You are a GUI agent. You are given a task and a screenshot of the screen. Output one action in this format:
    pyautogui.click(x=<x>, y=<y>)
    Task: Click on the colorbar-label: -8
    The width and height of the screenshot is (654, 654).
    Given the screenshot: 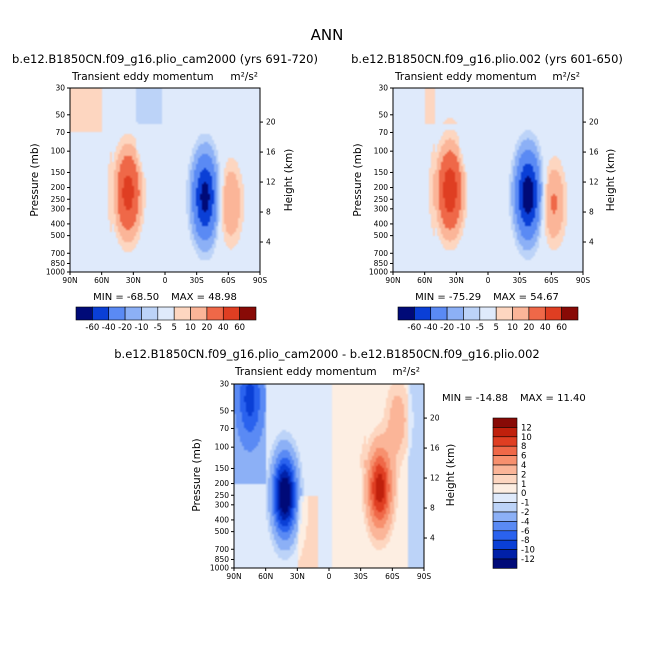 What is the action you would take?
    pyautogui.click(x=525, y=541)
    